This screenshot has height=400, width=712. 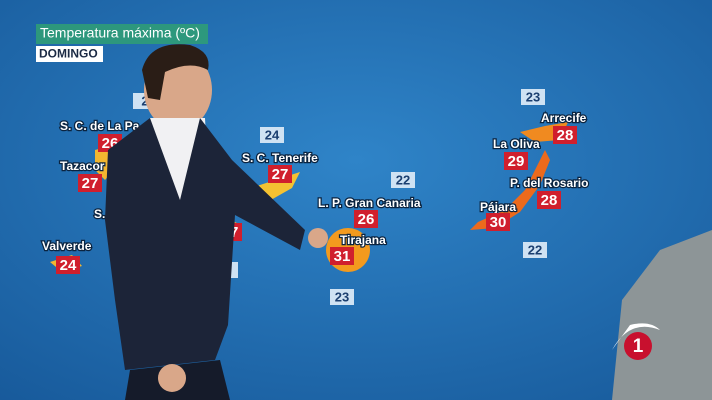 I want to click on city-name: Tirajana, so click(x=363, y=240).